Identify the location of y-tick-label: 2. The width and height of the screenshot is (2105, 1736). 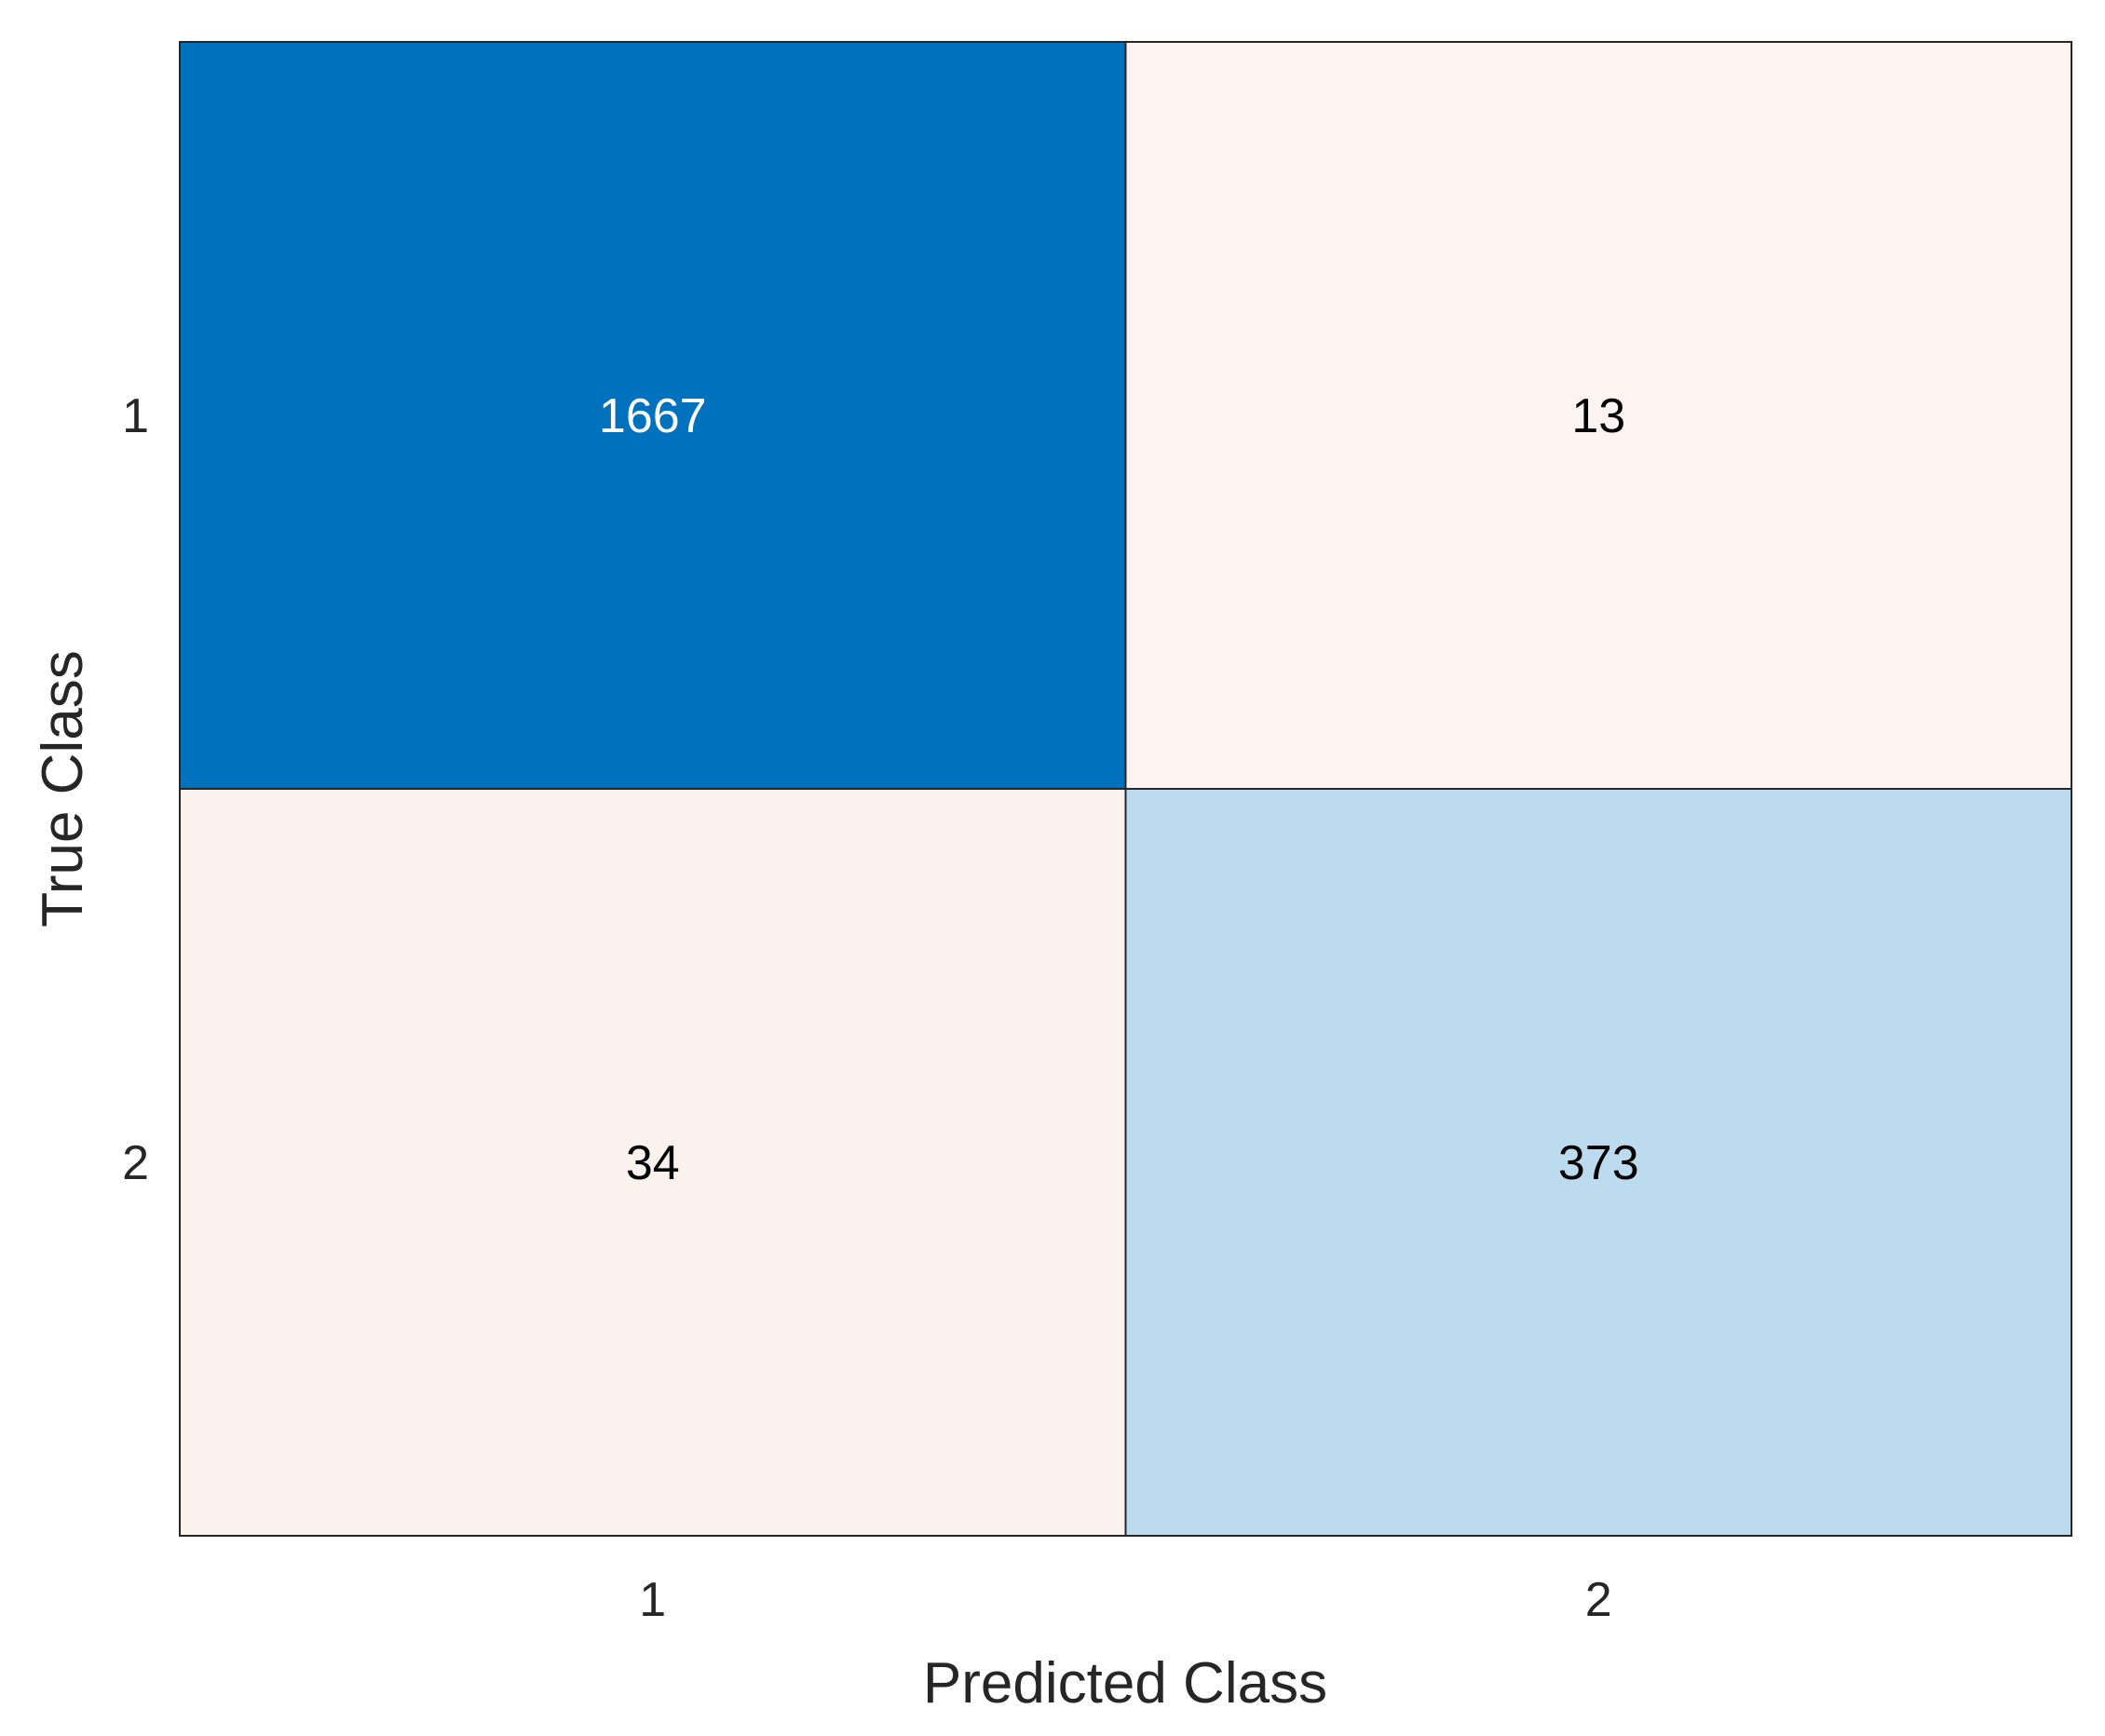
(135, 1163).